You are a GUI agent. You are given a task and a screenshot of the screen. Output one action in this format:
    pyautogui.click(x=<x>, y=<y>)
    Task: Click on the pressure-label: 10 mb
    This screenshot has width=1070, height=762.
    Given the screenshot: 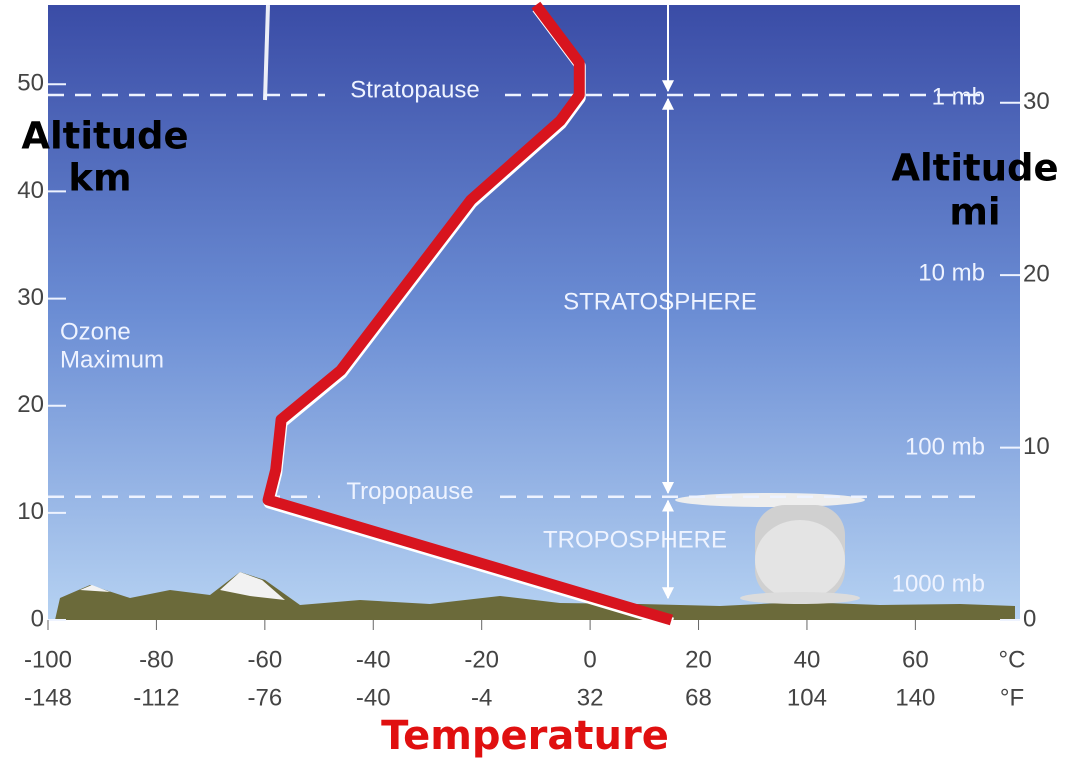 What is the action you would take?
    pyautogui.click(x=951, y=272)
    